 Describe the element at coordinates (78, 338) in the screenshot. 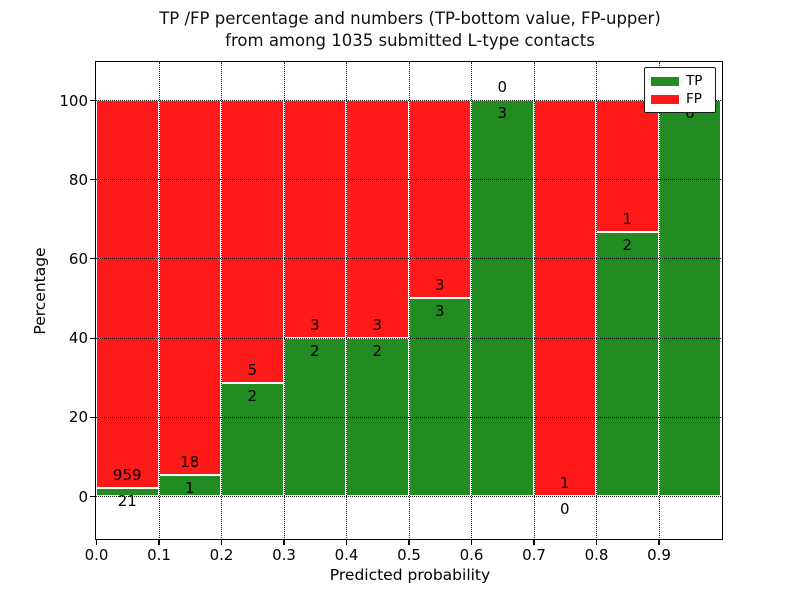

I see `y-tick-label: 40` at that location.